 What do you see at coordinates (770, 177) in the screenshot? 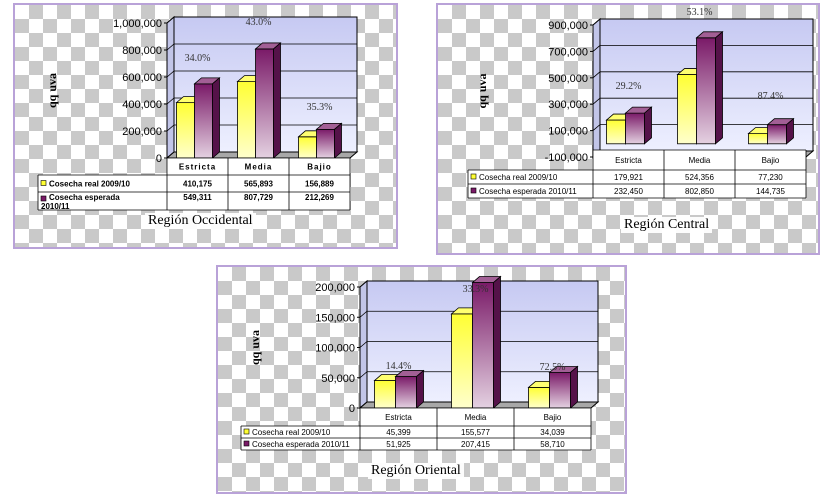
I see `data-label: 77,230` at bounding box center [770, 177].